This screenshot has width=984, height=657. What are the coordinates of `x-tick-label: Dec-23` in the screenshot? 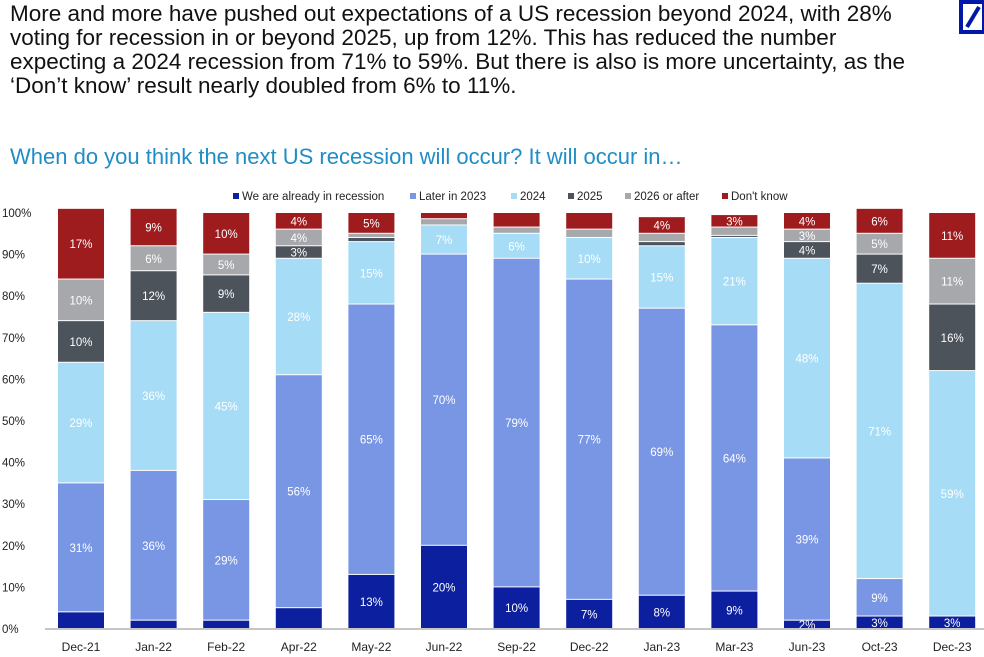 It's located at (952, 647).